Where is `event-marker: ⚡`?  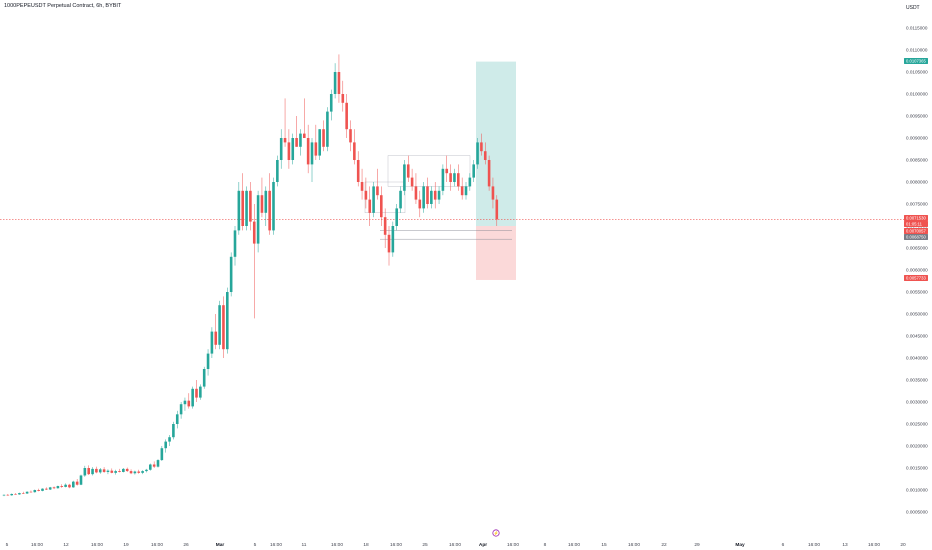 event-marker: ⚡ is located at coordinates (496, 533).